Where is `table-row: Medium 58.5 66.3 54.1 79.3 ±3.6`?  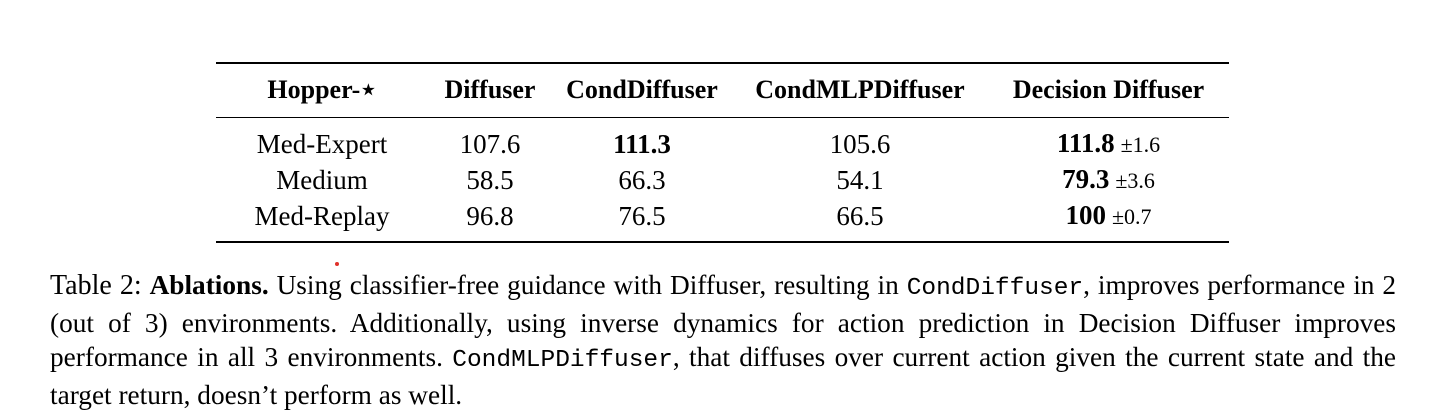 table-row: Medium 58.5 66.3 54.1 79.3 ±3.6 is located at coordinates (722, 180).